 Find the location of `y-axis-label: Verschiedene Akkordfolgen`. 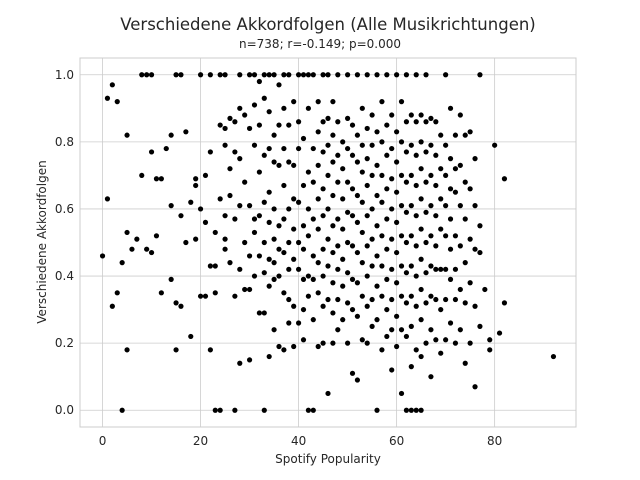

y-axis-label: Verschiedene Akkordfolgen is located at coordinates (42, 241).